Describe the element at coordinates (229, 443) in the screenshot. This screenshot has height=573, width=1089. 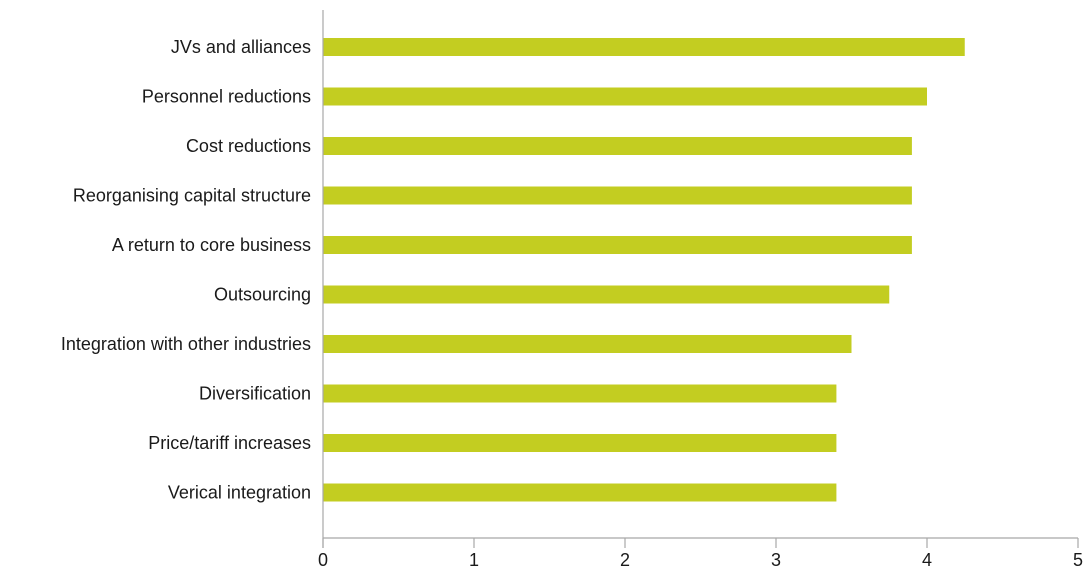
I see `category-label: Price/tariff increases` at that location.